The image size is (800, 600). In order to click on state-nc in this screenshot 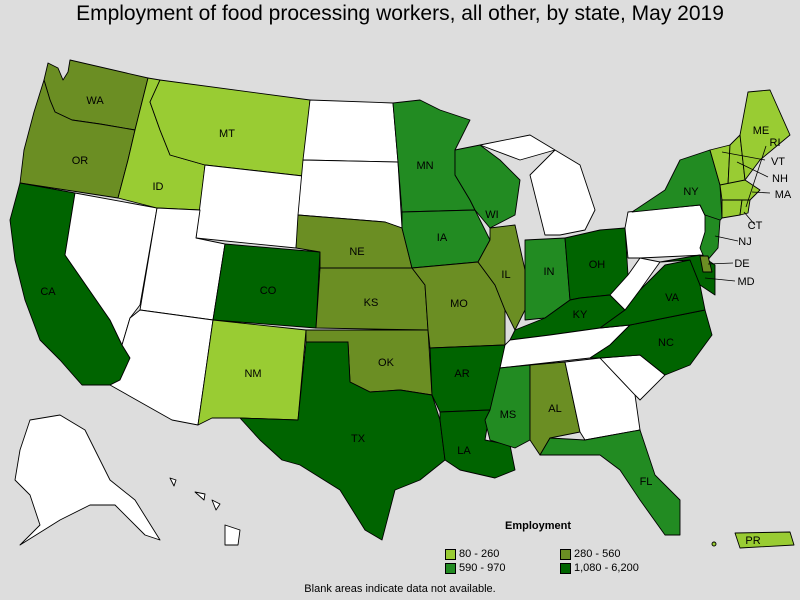, I will do `click(651, 342)`.